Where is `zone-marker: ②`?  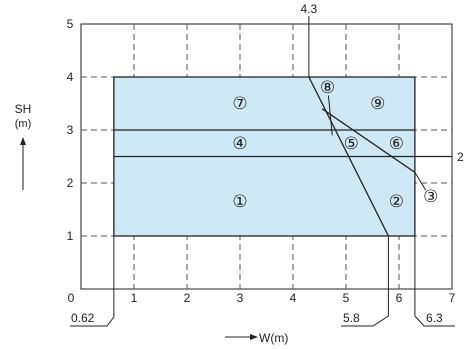
zone-marker: ② is located at coordinates (396, 201).